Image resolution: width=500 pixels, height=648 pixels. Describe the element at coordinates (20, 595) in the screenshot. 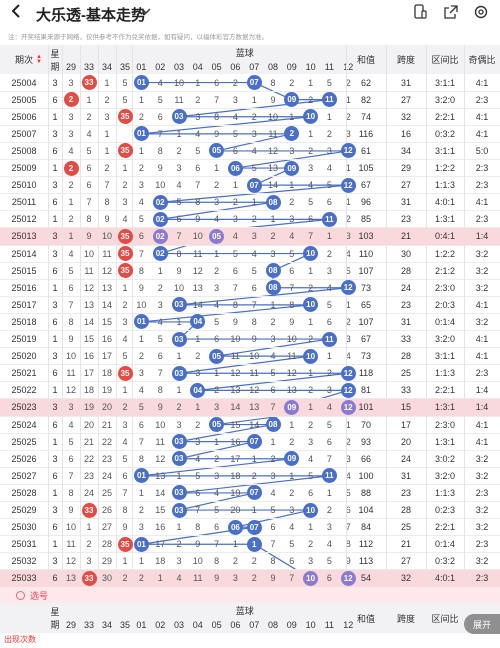

I see `radio-icon` at that location.